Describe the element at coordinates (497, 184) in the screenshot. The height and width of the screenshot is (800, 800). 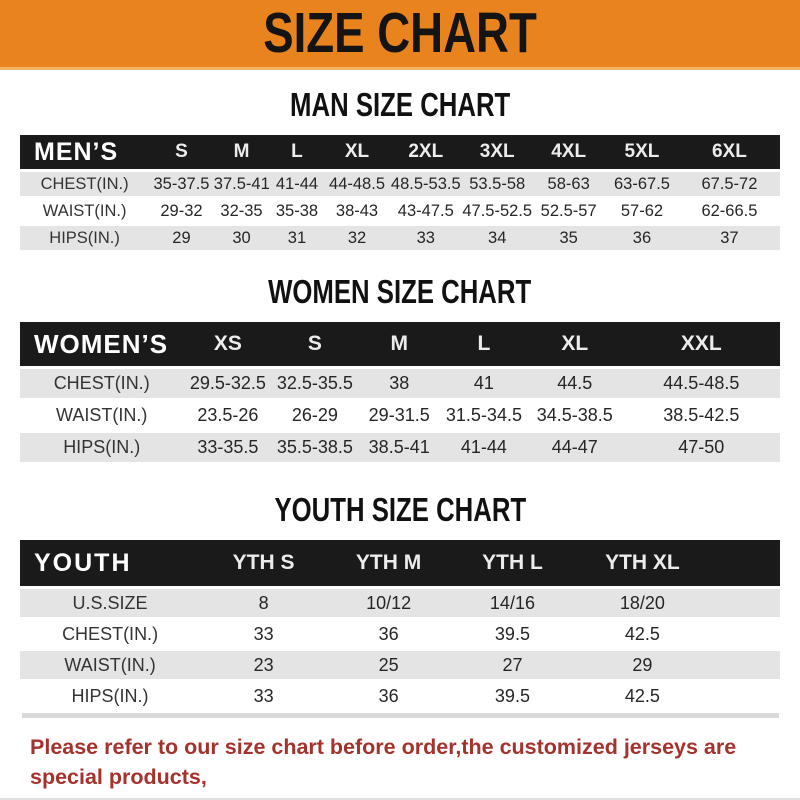
I see `value-cell: 53.5-58` at that location.